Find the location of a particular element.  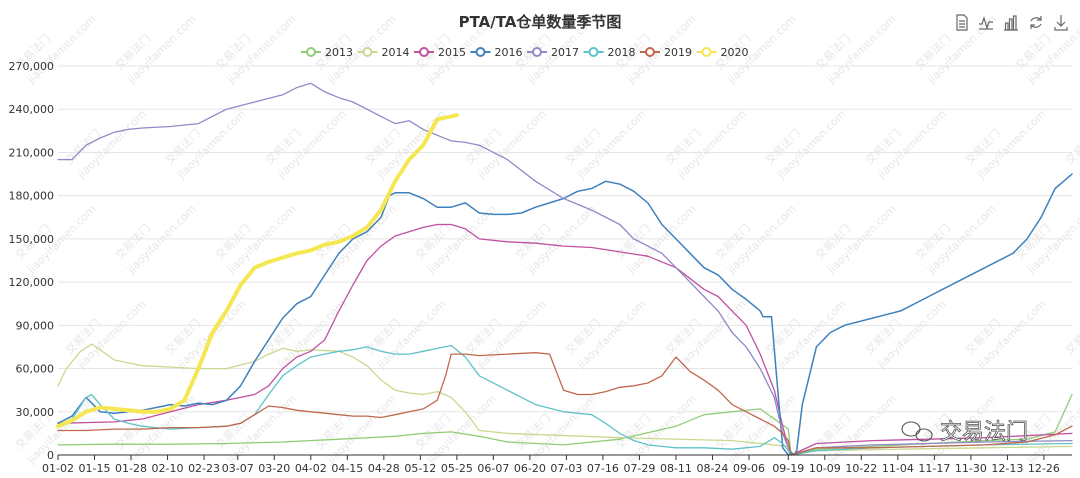

toolbar is located at coordinates (1012, 22).